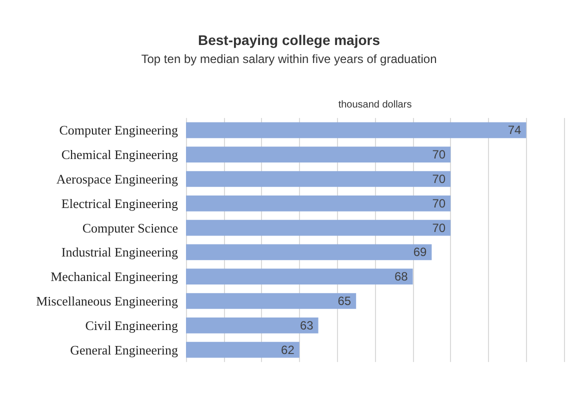 The width and height of the screenshot is (578, 416). Describe the element at coordinates (118, 130) in the screenshot. I see `y-tick-label: Computer Engineering` at that location.